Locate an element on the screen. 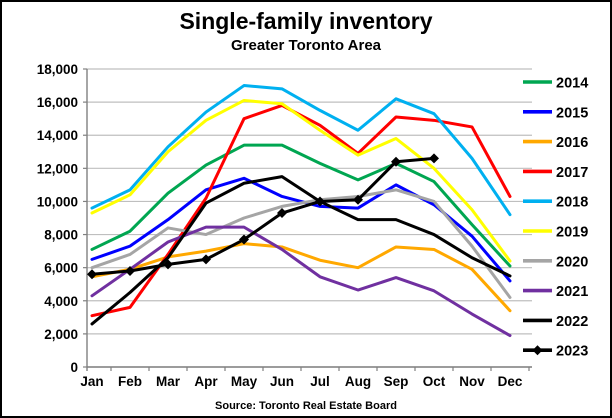 The width and height of the screenshot is (612, 418). y-axis-label: 14,000 is located at coordinates (57, 135).